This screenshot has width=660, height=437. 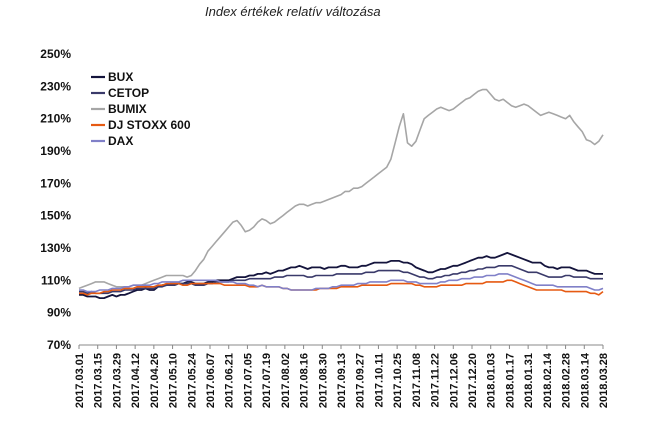 I want to click on legend-item: DAX, so click(x=112, y=141).